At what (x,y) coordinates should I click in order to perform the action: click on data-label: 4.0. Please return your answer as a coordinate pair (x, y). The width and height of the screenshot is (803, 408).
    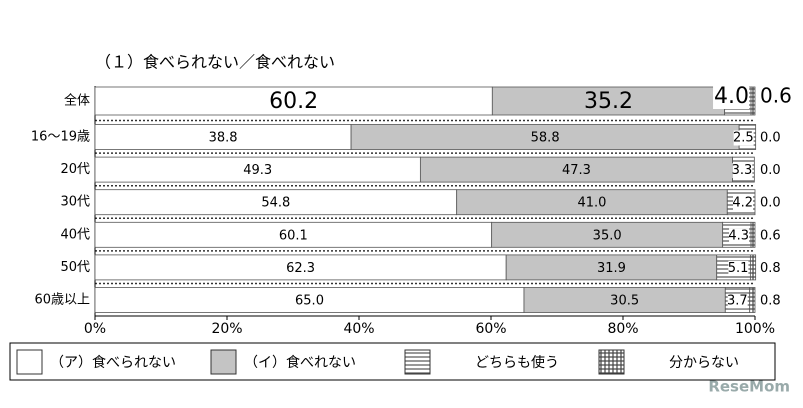
    Looking at the image, I should click on (731, 96).